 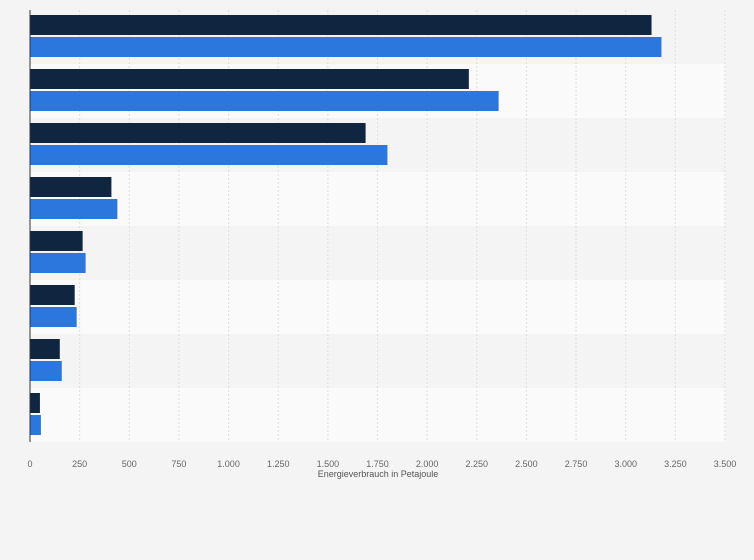 I want to click on x-tick-label: 1.250, so click(x=278, y=464).